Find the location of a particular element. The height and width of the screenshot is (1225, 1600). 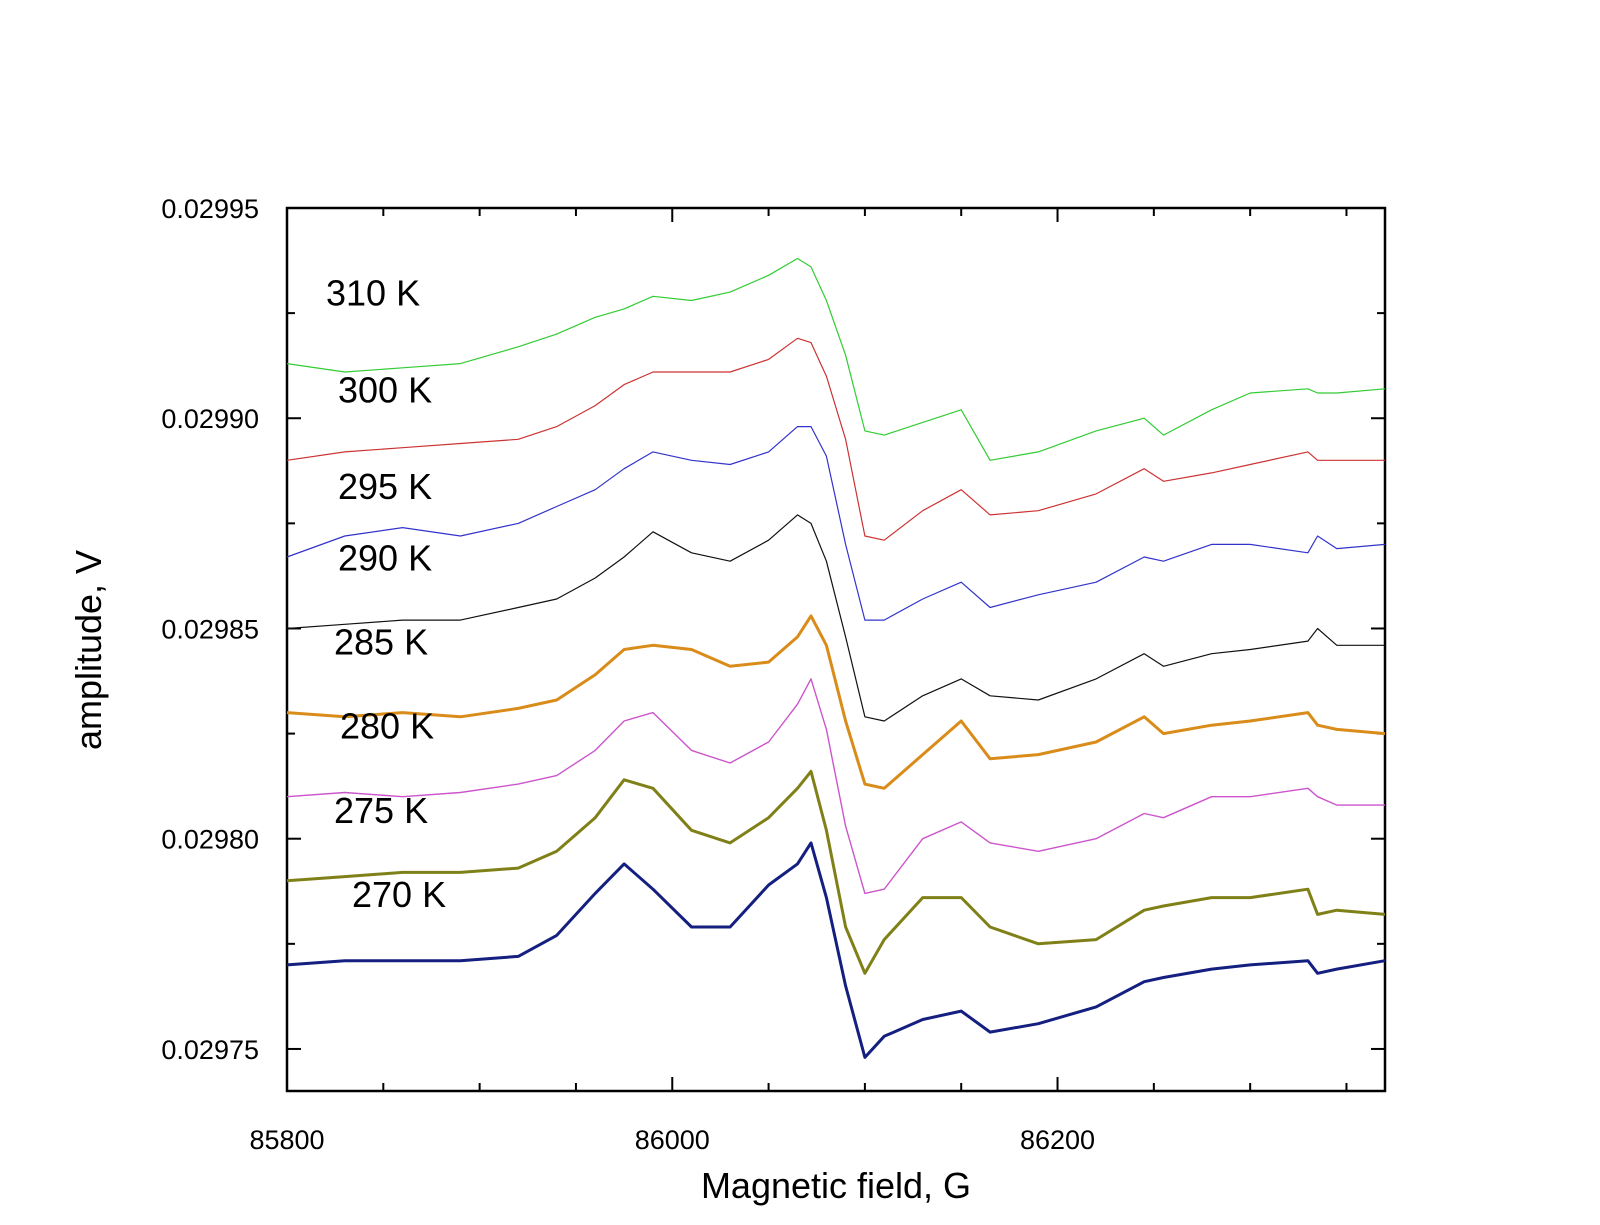

series-label: 280 K is located at coordinates (387, 726).